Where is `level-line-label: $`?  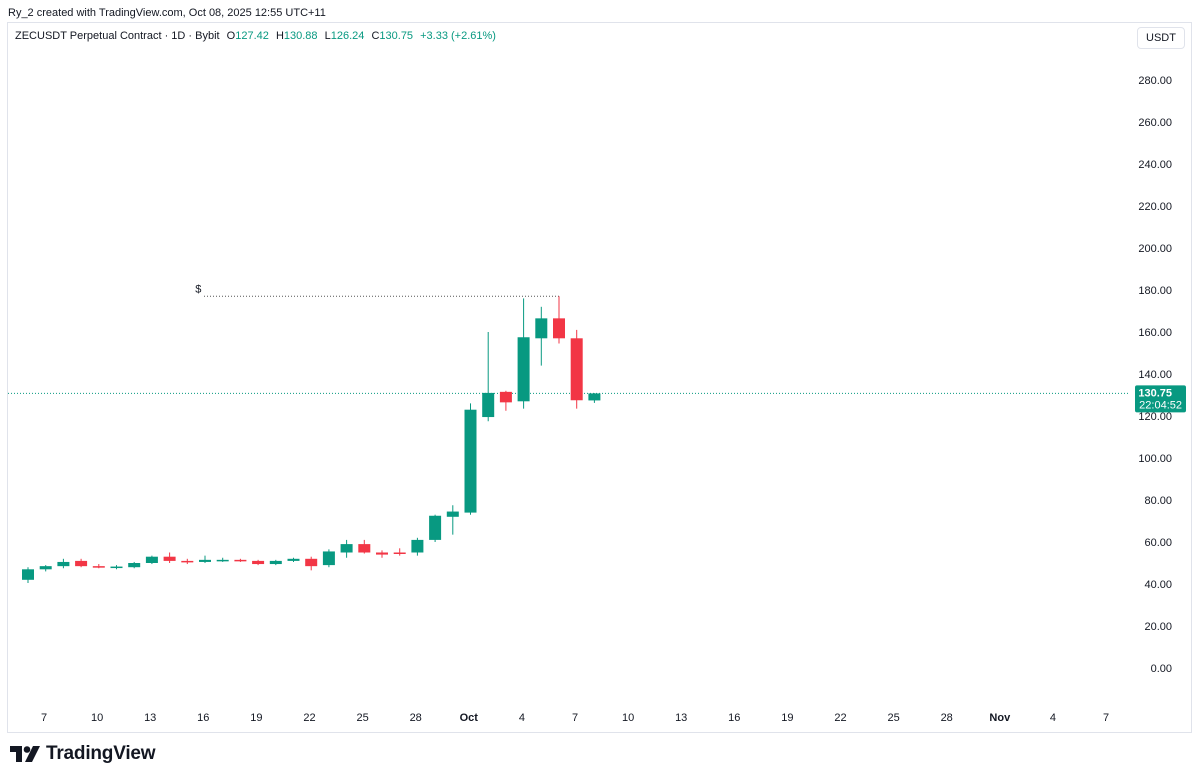
level-line-label: $ is located at coordinates (198, 289).